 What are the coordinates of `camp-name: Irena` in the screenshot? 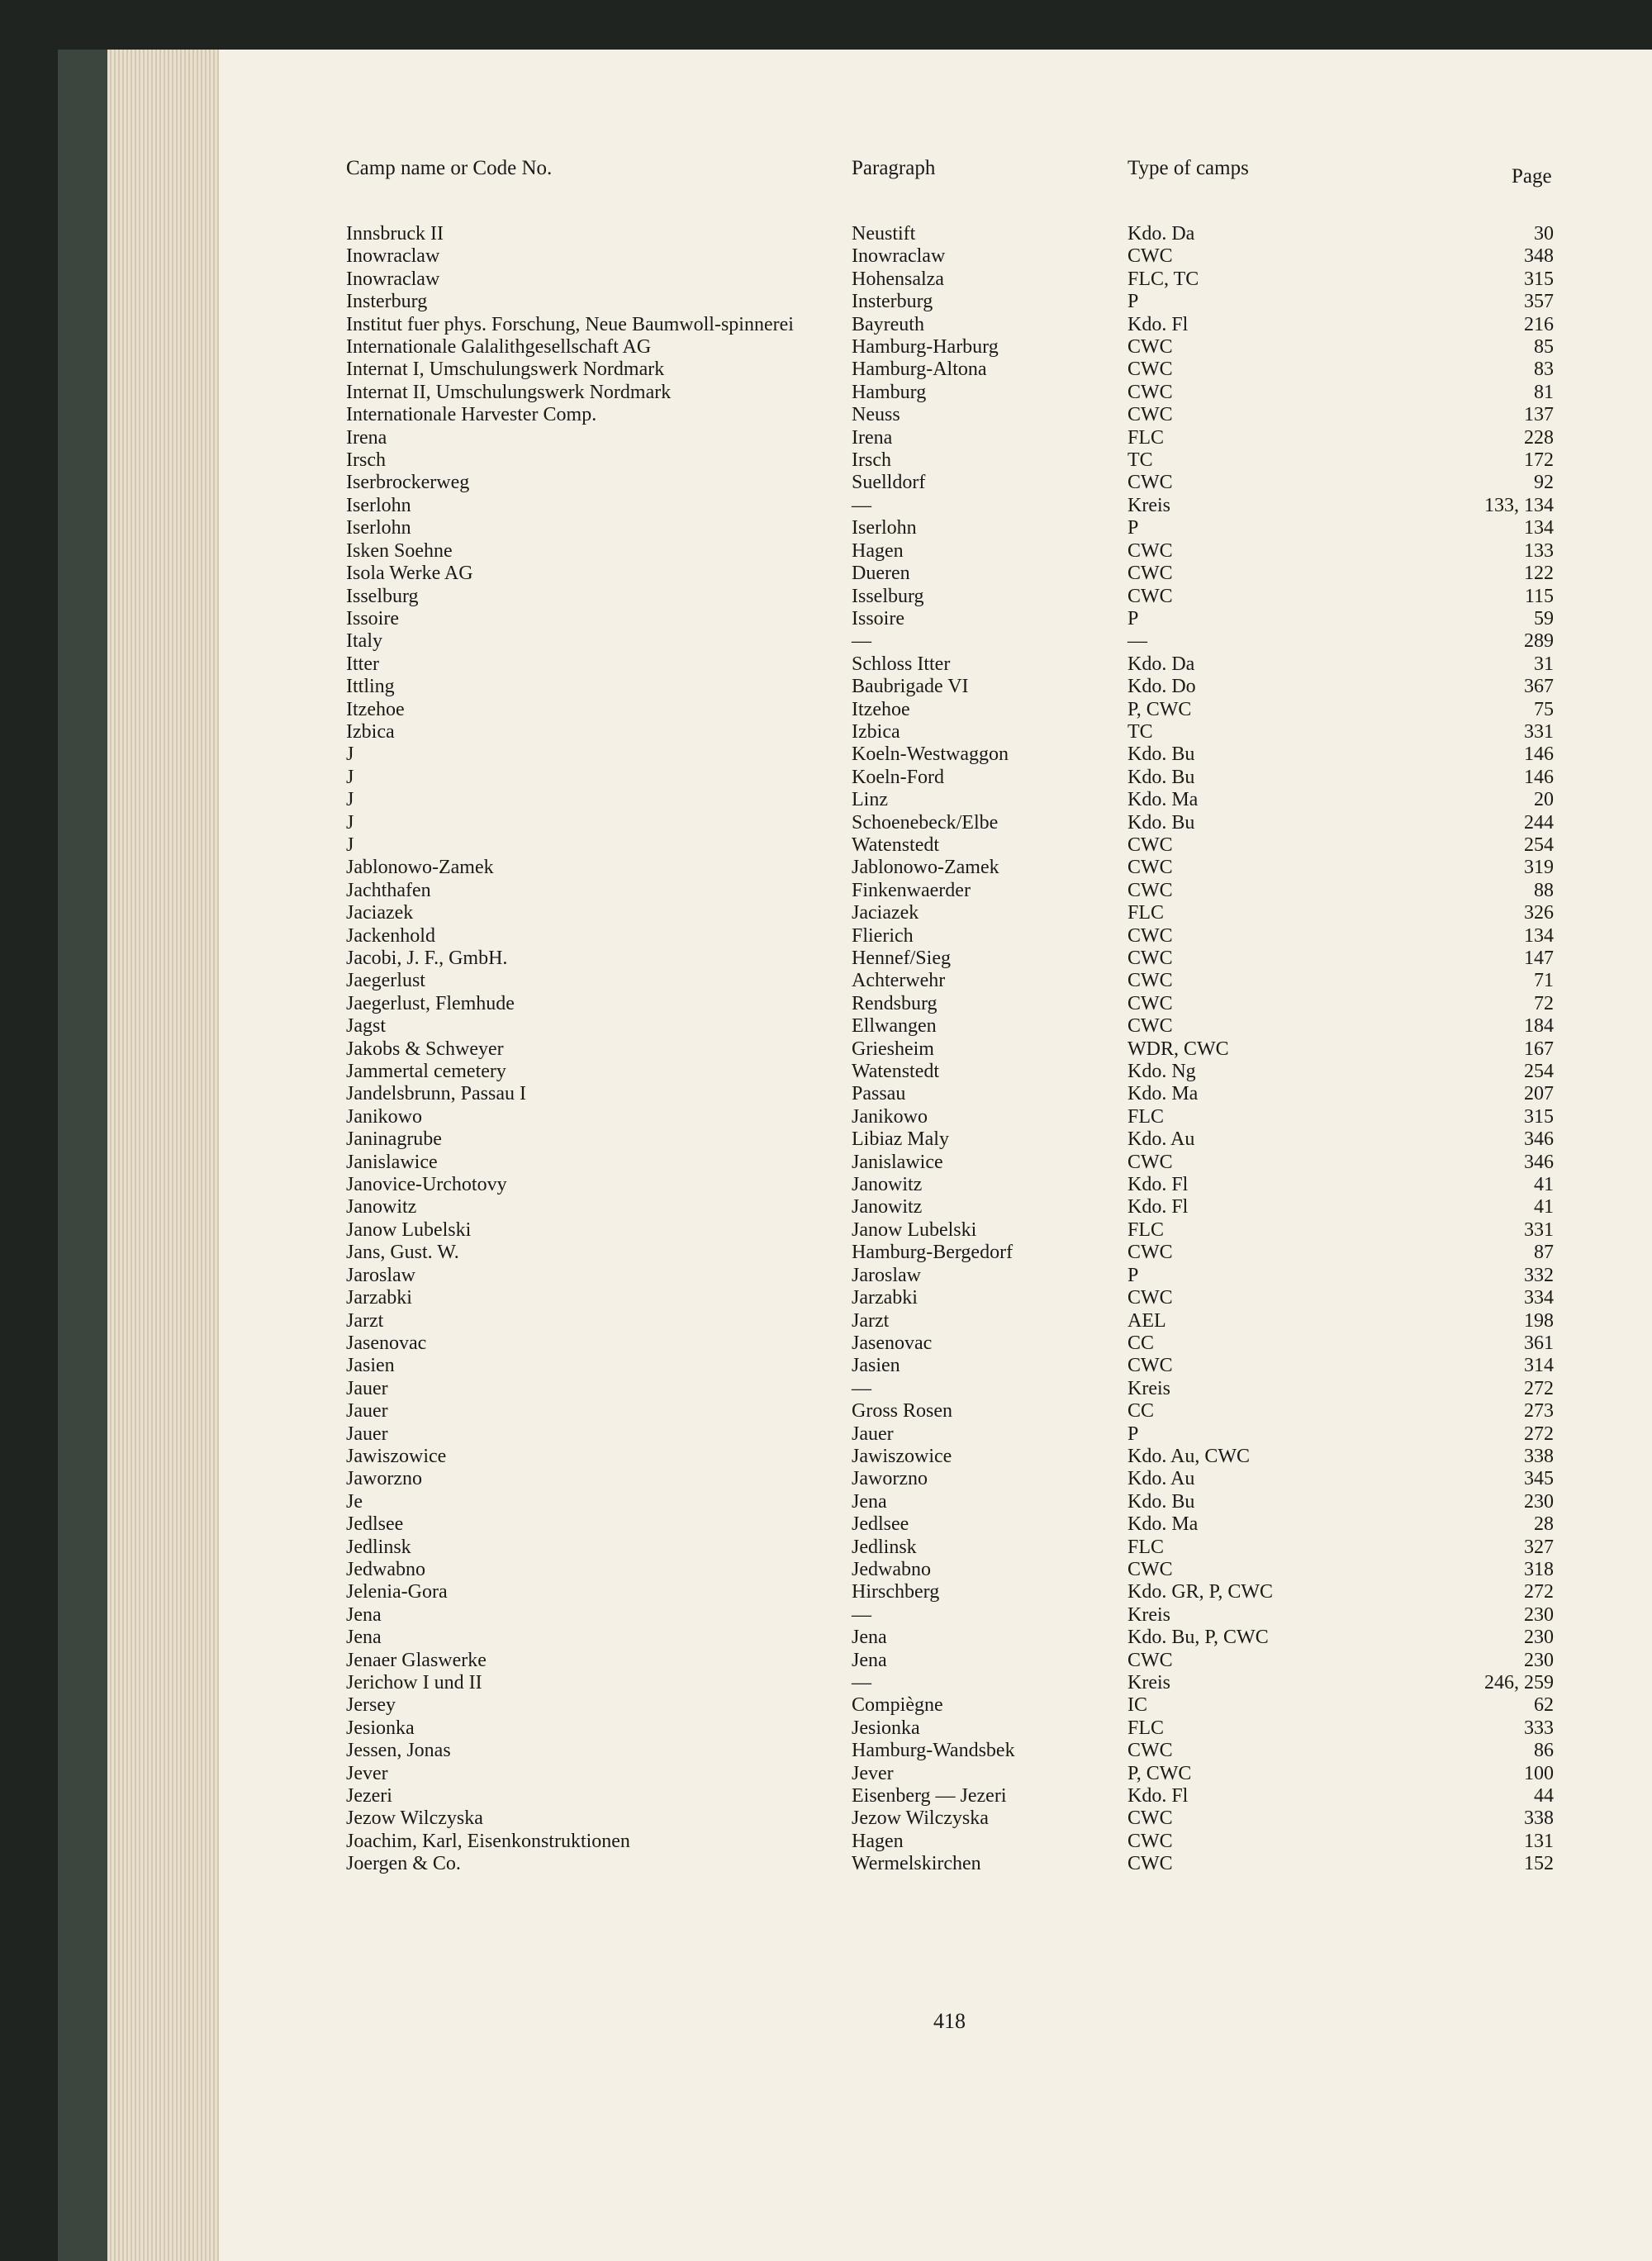 It's located at (366, 437).